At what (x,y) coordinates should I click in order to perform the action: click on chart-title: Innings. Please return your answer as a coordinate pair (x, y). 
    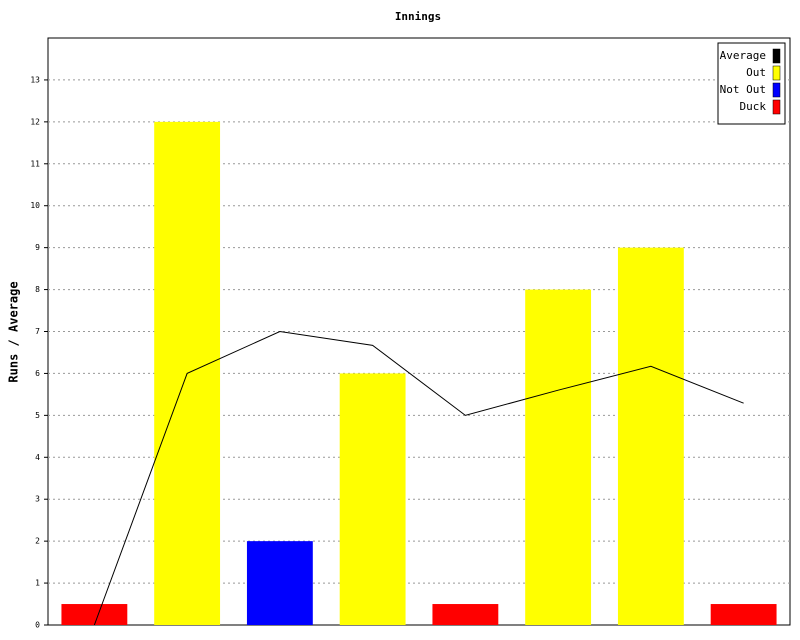
    Looking at the image, I should click on (418, 16).